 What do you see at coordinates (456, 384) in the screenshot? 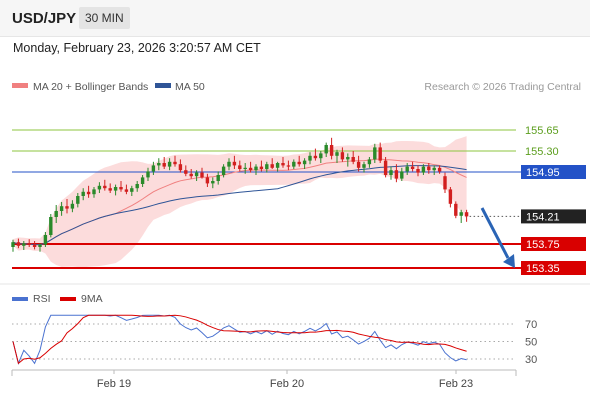
I see `x-tick-label: Feb 23` at bounding box center [456, 384].